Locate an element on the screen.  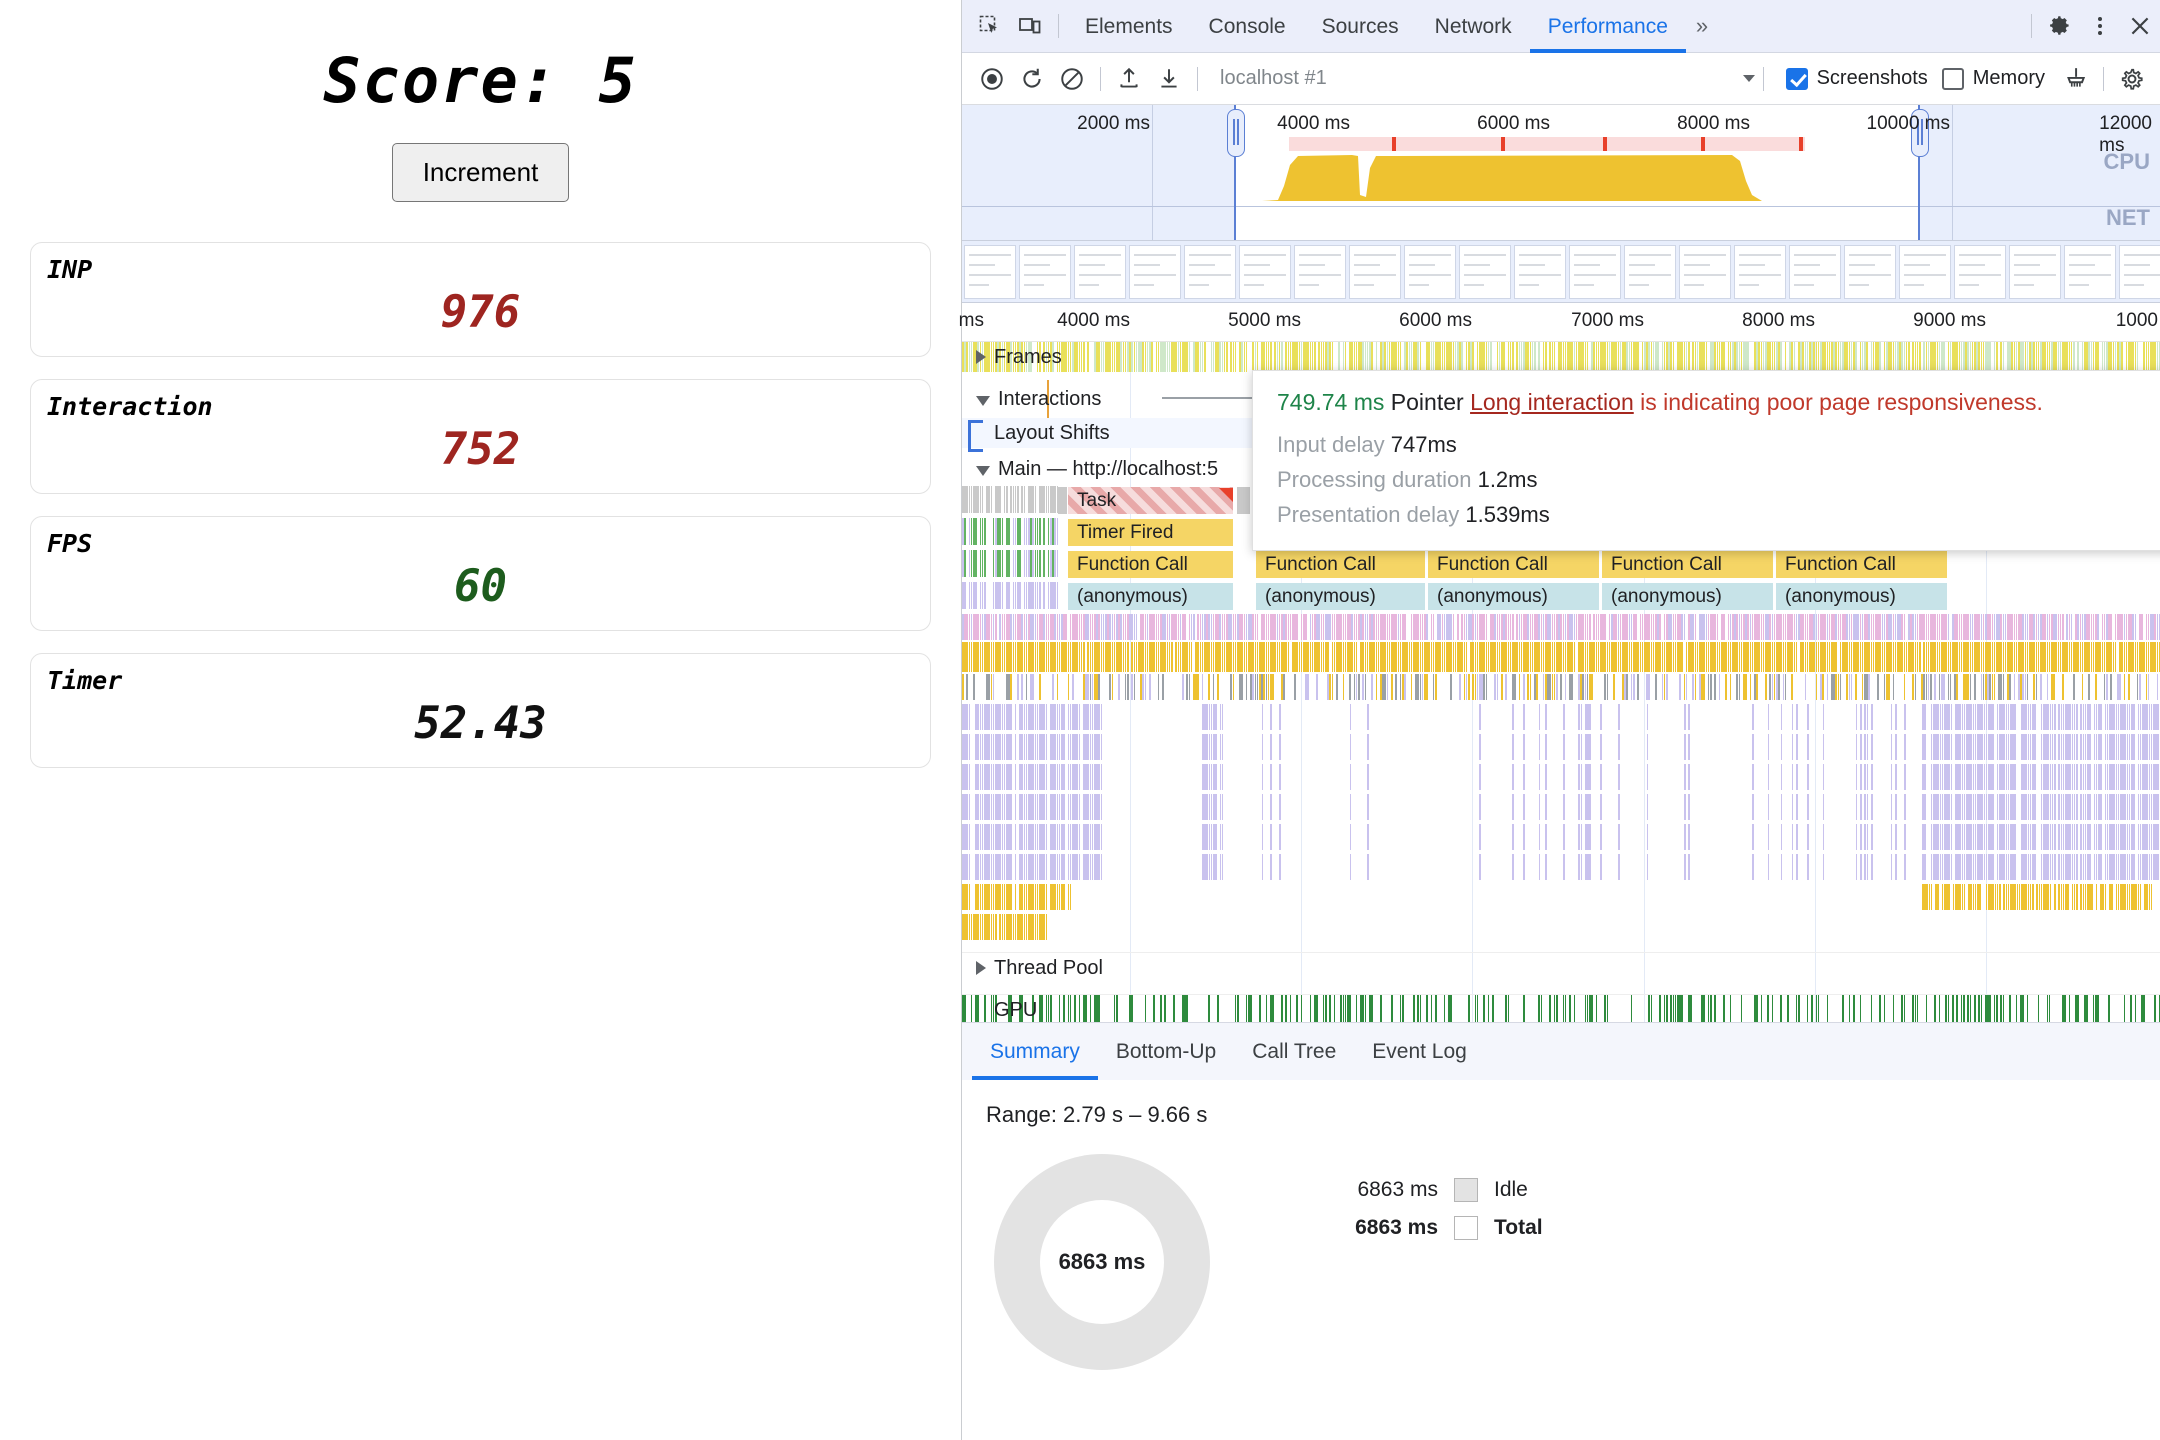
tab-performance: Performance is located at coordinates (1607, 26).